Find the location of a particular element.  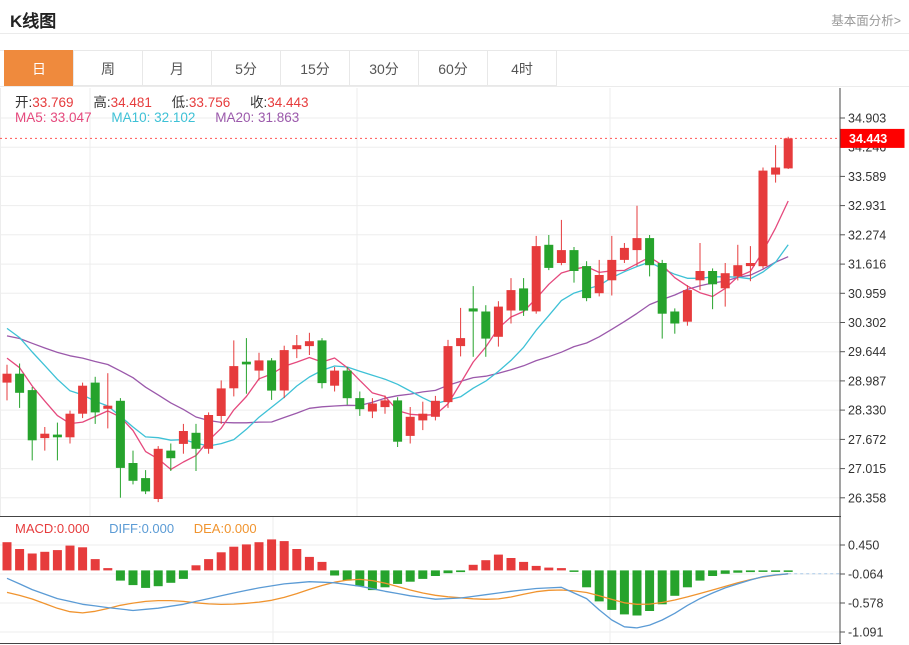

period-tab-bar: 日周月 5分 15分 30分 60分 4时 is located at coordinates (280, 68).